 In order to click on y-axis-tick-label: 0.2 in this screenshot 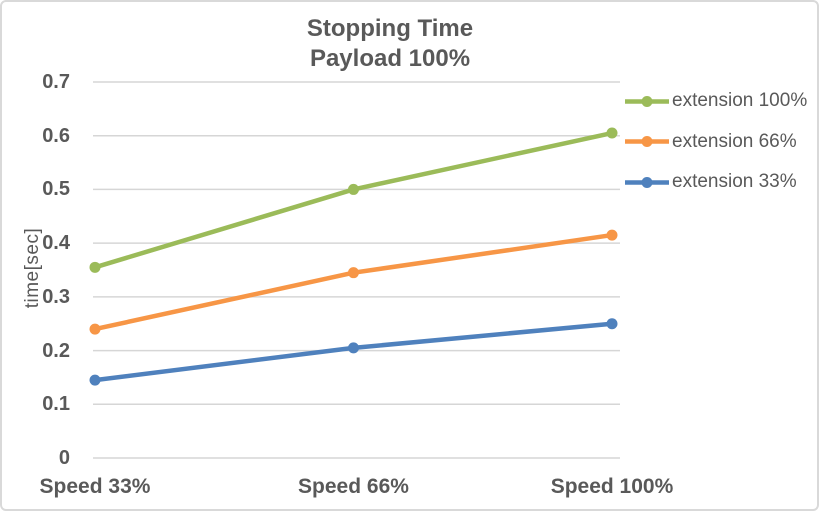, I will do `click(56, 350)`.